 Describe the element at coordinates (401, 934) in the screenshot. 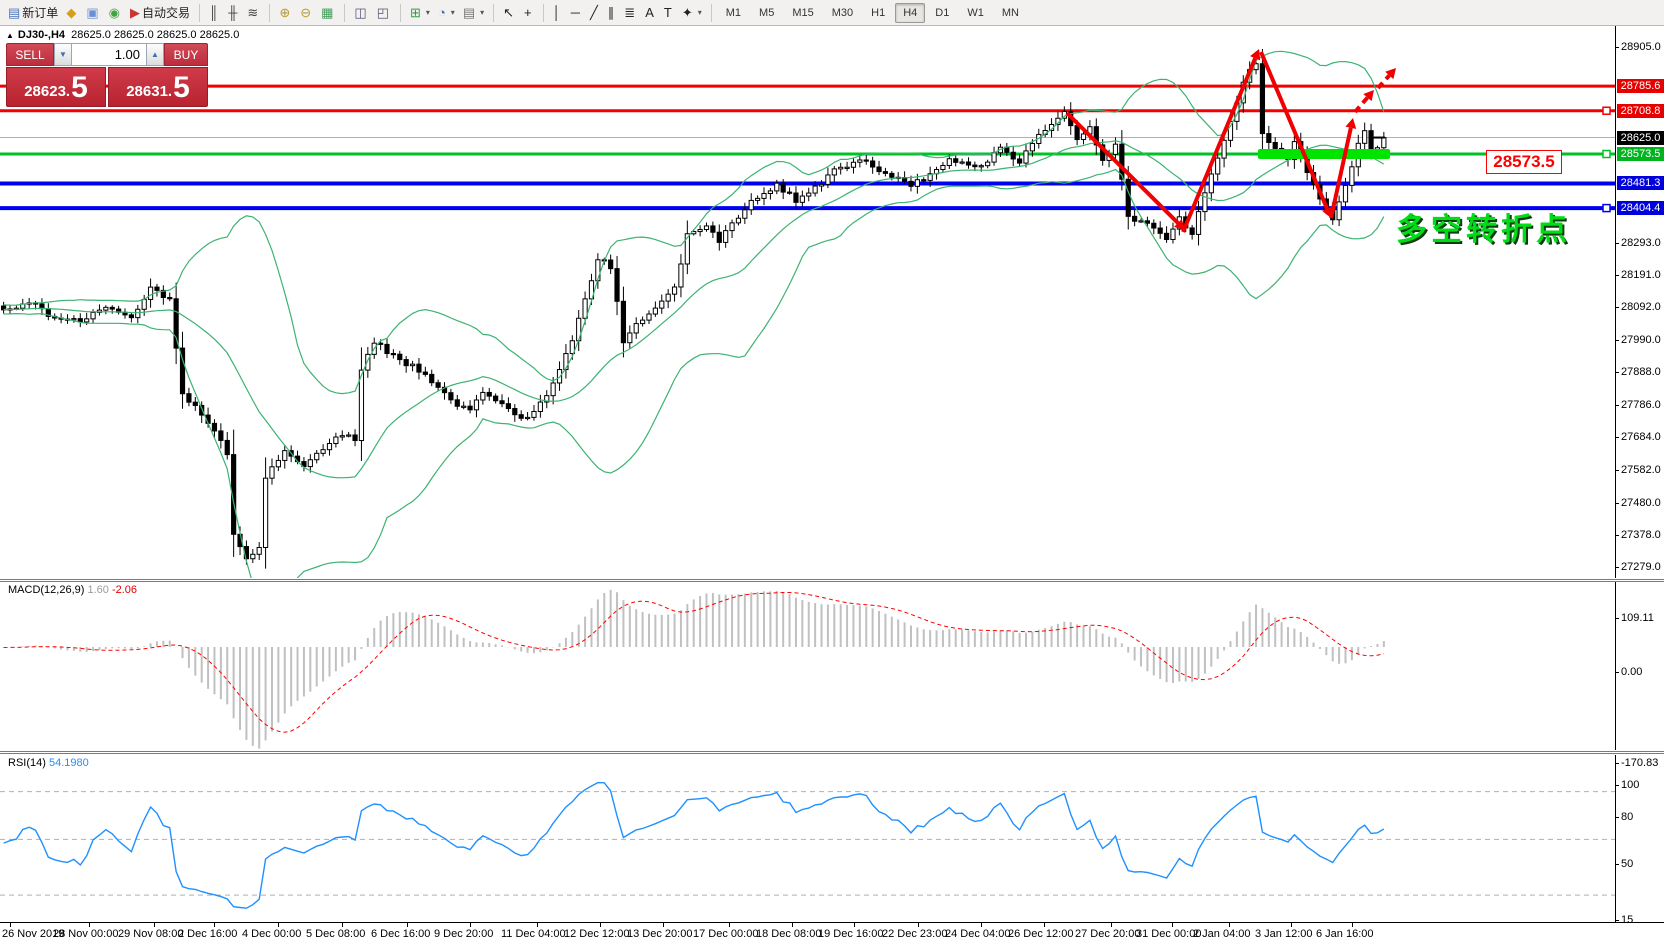

I see `time-label: 6 Dec 16:00` at that location.